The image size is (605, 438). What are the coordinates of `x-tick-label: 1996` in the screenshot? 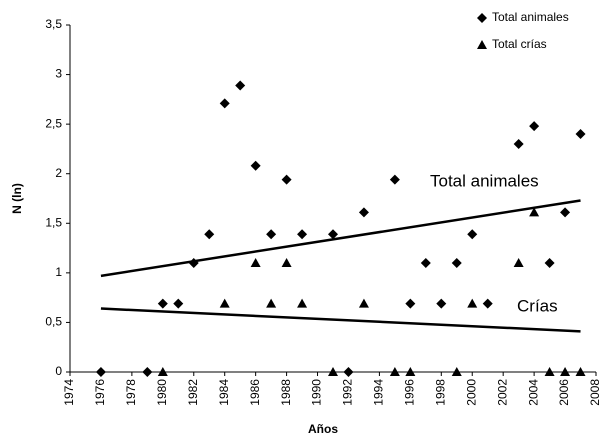 It's located at (410, 392).